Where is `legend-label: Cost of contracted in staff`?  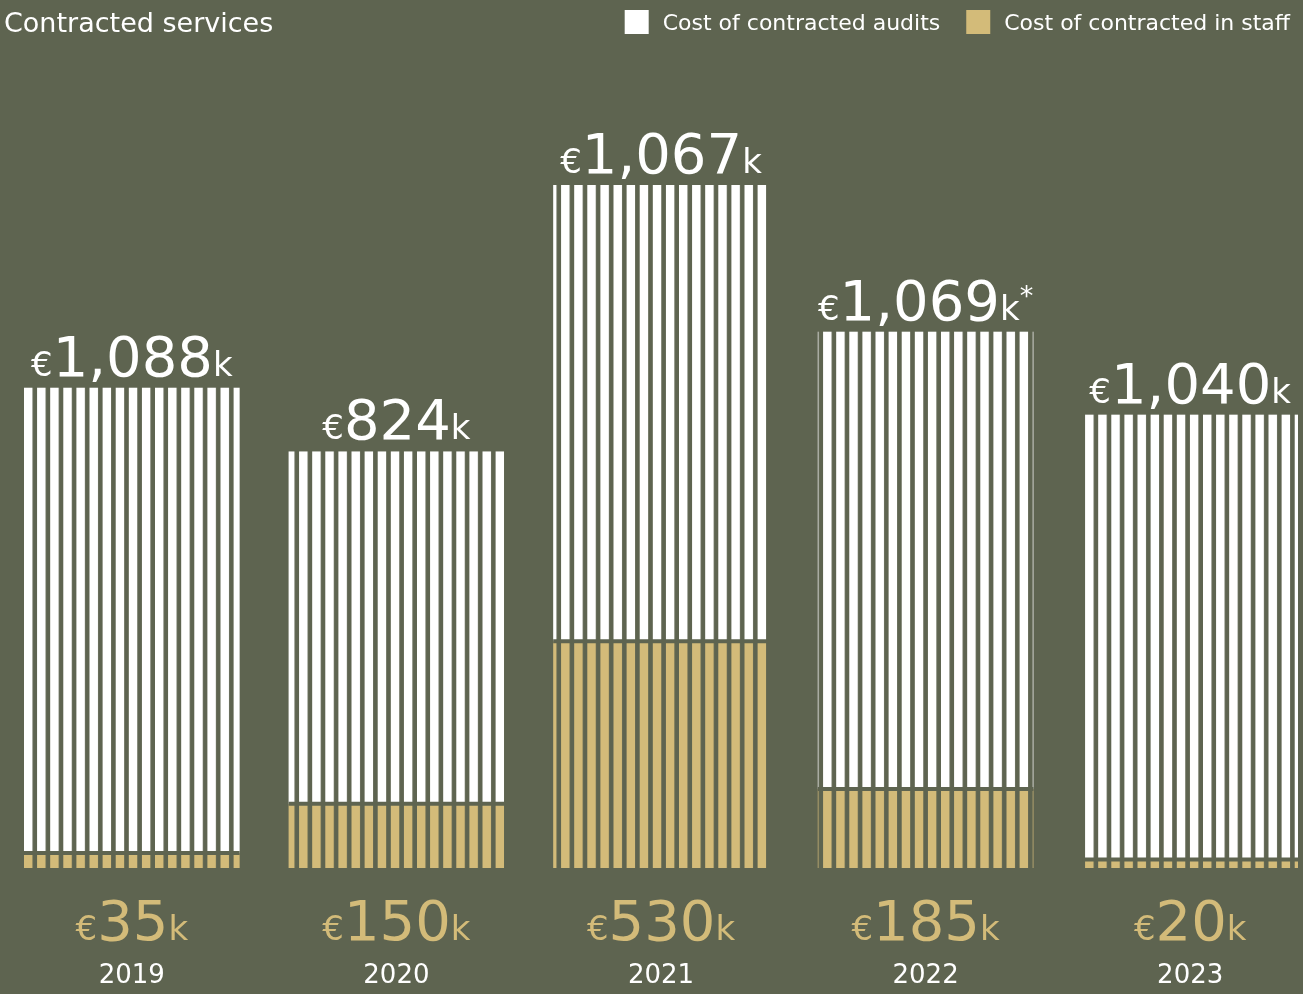 legend-label: Cost of contracted in staff is located at coordinates (1147, 22).